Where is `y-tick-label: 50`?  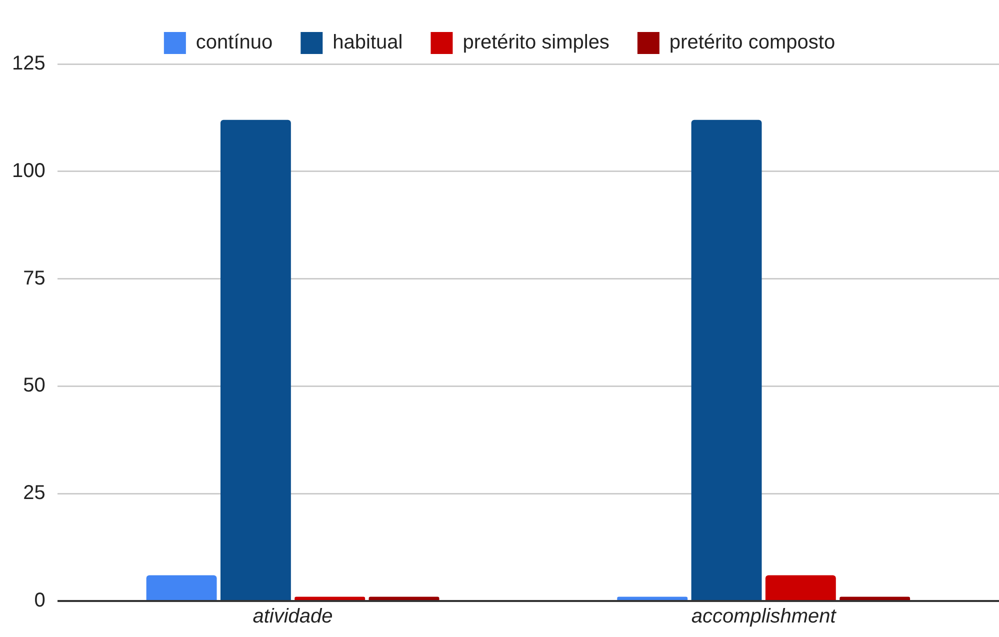
y-tick-label: 50 is located at coordinates (34, 385).